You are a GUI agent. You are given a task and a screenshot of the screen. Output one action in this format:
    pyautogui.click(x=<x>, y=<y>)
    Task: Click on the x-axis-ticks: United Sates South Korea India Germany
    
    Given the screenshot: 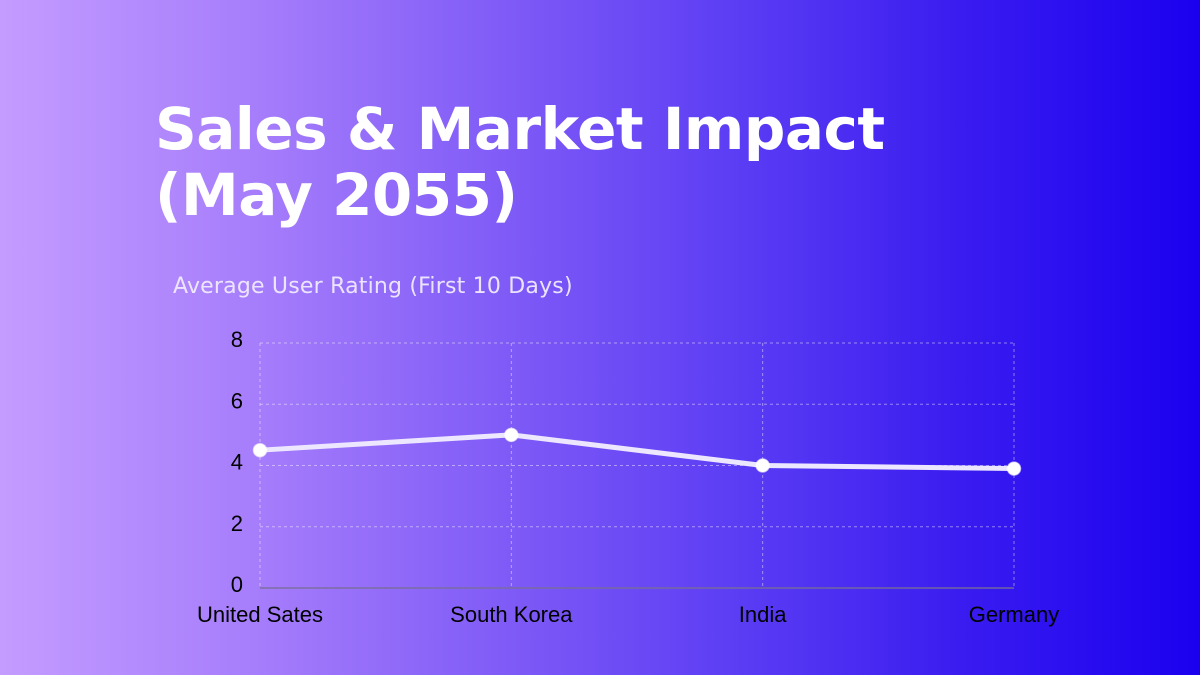 What is the action you would take?
    pyautogui.click(x=628, y=614)
    